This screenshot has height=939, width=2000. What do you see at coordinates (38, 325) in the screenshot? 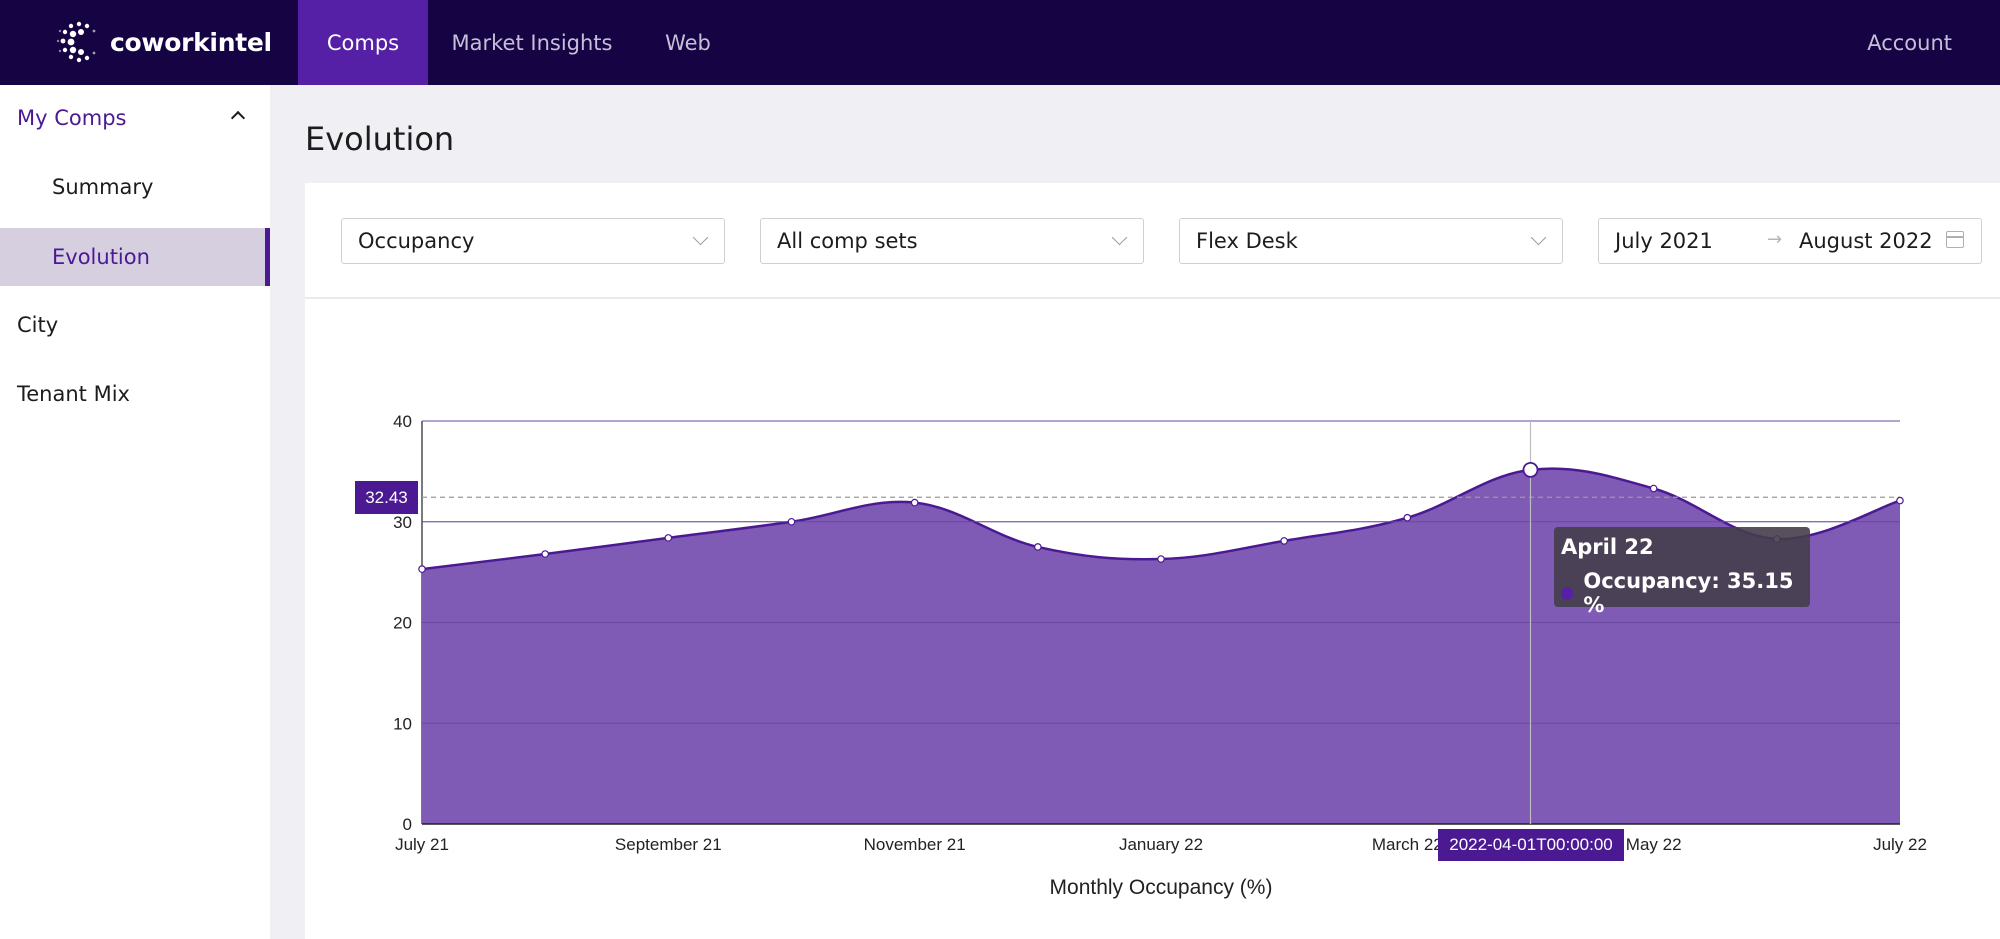
I see `sidebar-item-label: City` at bounding box center [38, 325].